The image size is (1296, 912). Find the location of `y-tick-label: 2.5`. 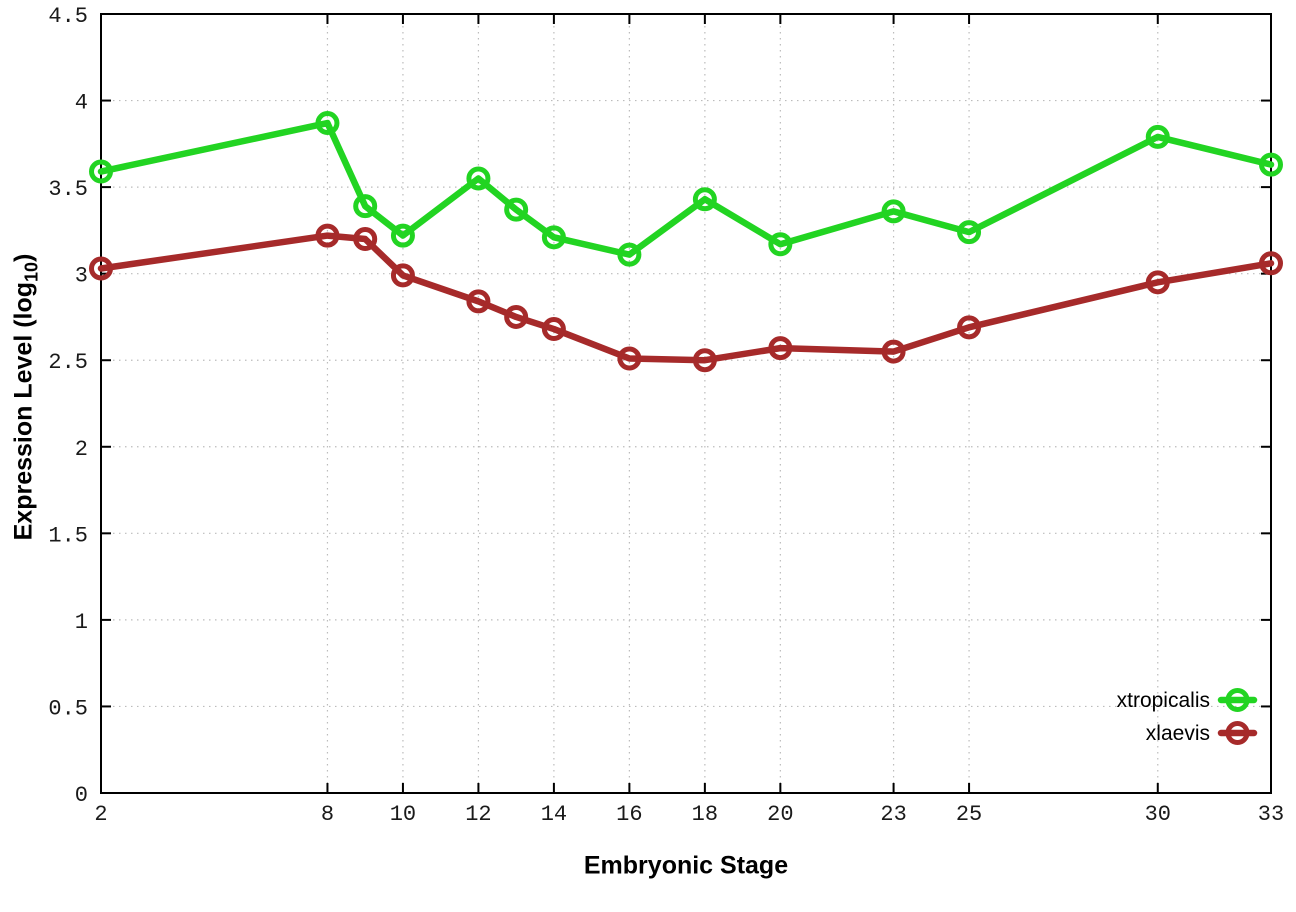

y-tick-label: 2.5 is located at coordinates (68, 362).